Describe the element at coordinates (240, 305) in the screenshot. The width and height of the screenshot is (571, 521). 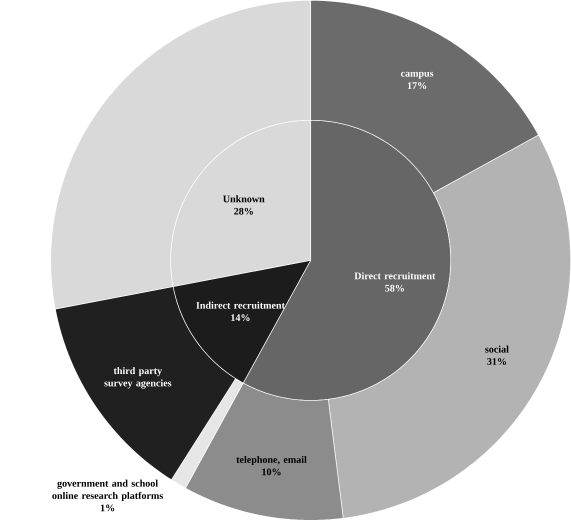
I see `slice-label: Indirect recruitment` at that location.